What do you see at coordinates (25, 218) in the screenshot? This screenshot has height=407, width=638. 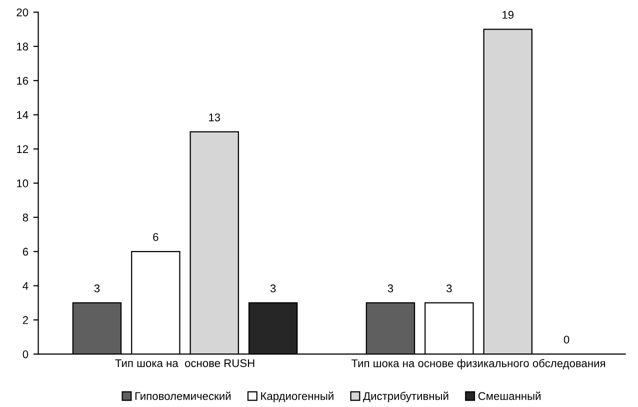 I see `y-tick-label: 8` at bounding box center [25, 218].